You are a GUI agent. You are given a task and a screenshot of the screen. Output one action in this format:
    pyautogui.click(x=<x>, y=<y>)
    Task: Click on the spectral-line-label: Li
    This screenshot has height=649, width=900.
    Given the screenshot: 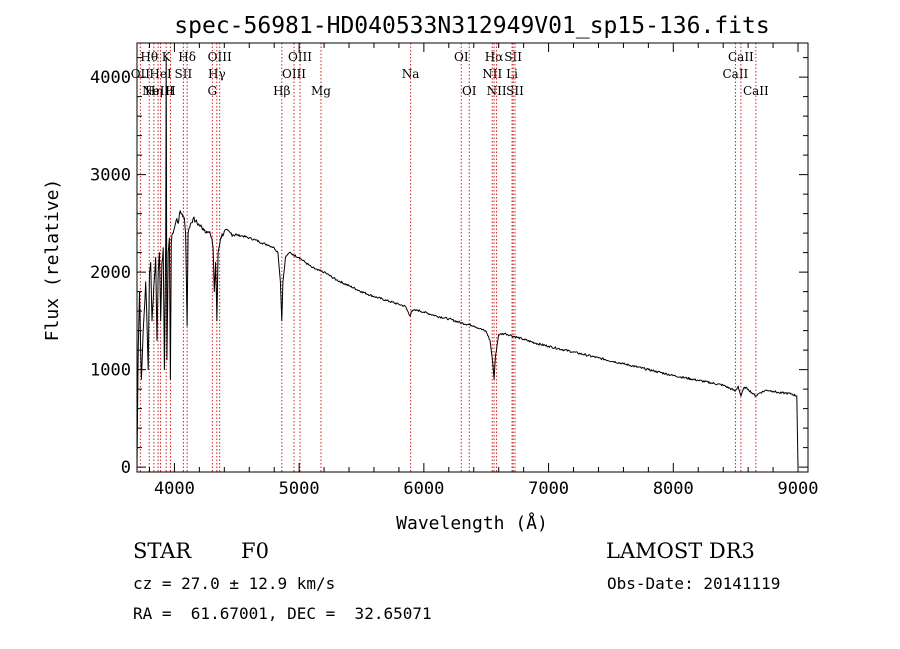 What is the action you would take?
    pyautogui.click(x=512, y=74)
    